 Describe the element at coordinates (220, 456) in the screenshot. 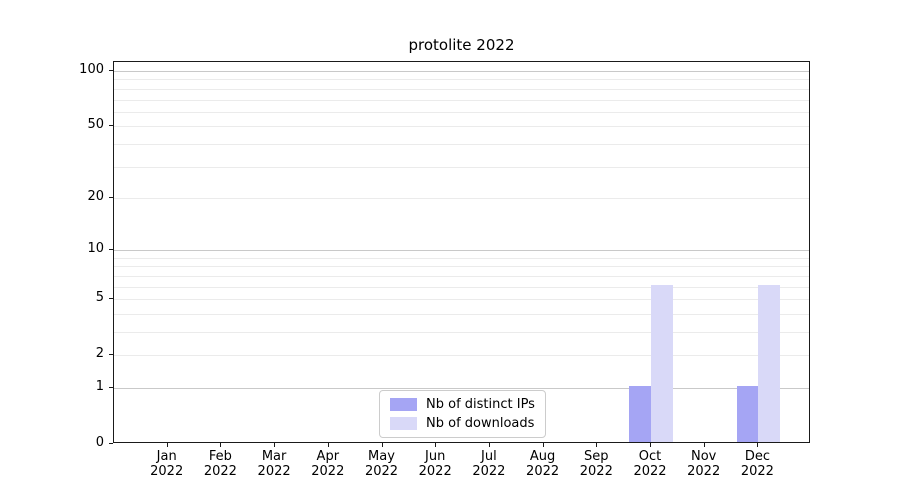

I see `x-tick-month: Feb` at that location.